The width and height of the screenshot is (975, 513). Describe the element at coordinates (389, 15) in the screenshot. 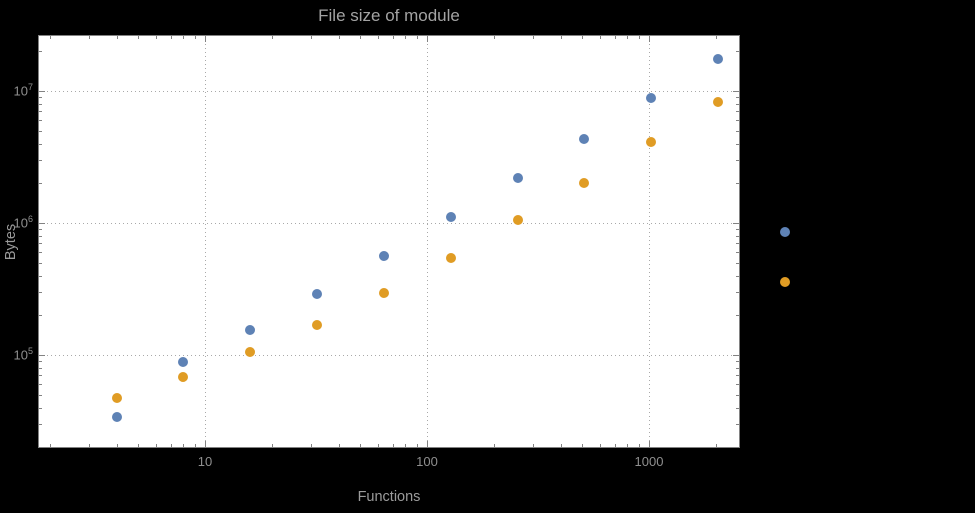

I see `chart-title: File size of module` at that location.